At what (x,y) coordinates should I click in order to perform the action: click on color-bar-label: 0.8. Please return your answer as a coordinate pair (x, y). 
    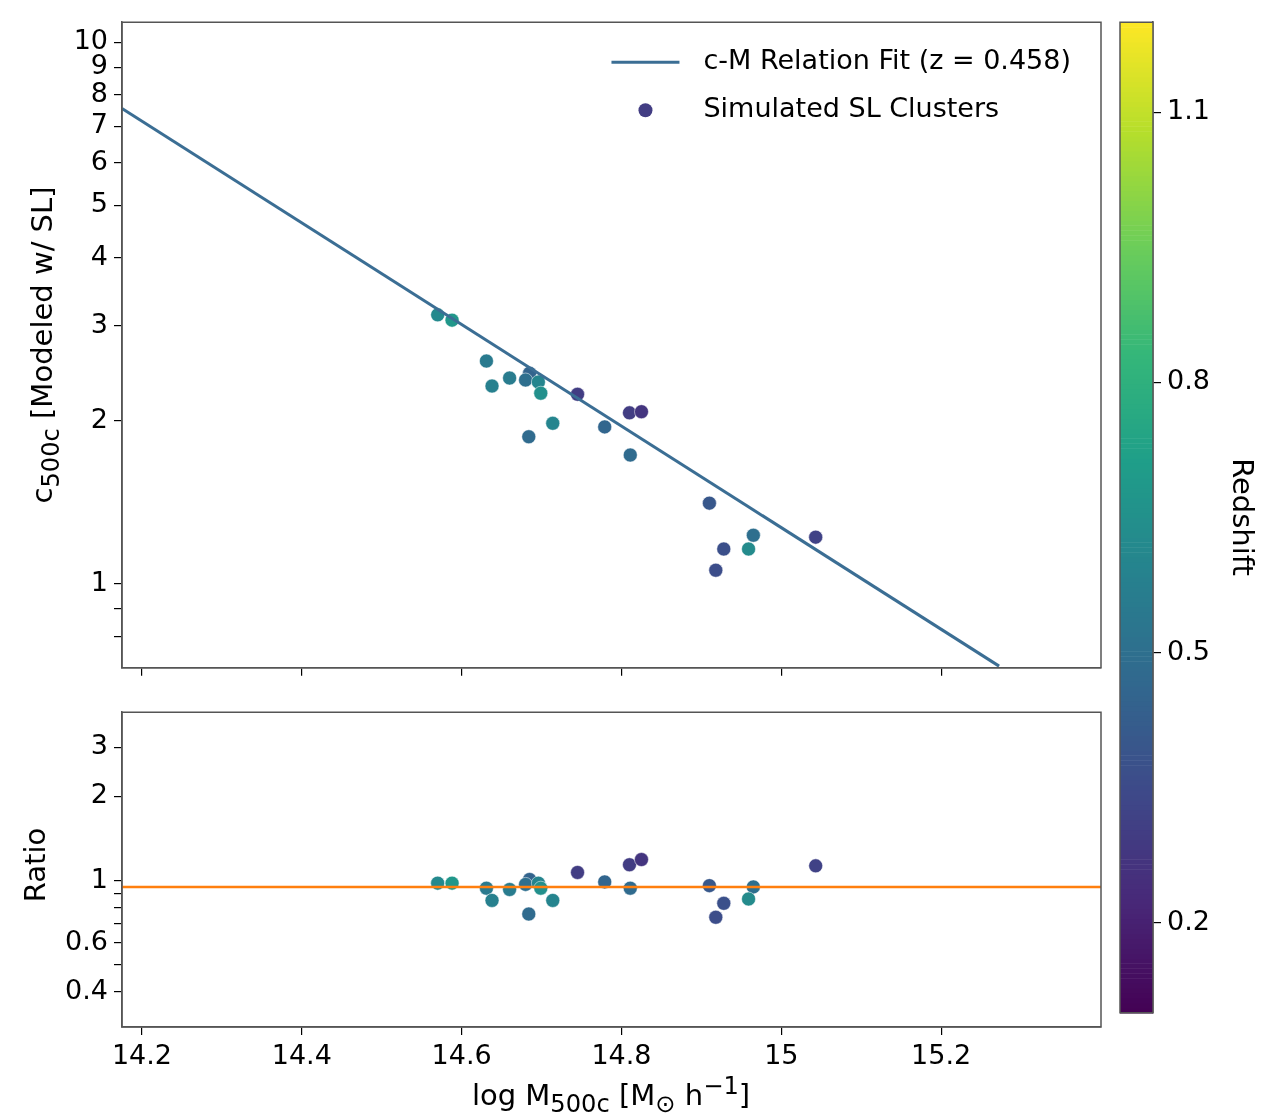
    Looking at the image, I should click on (1188, 380).